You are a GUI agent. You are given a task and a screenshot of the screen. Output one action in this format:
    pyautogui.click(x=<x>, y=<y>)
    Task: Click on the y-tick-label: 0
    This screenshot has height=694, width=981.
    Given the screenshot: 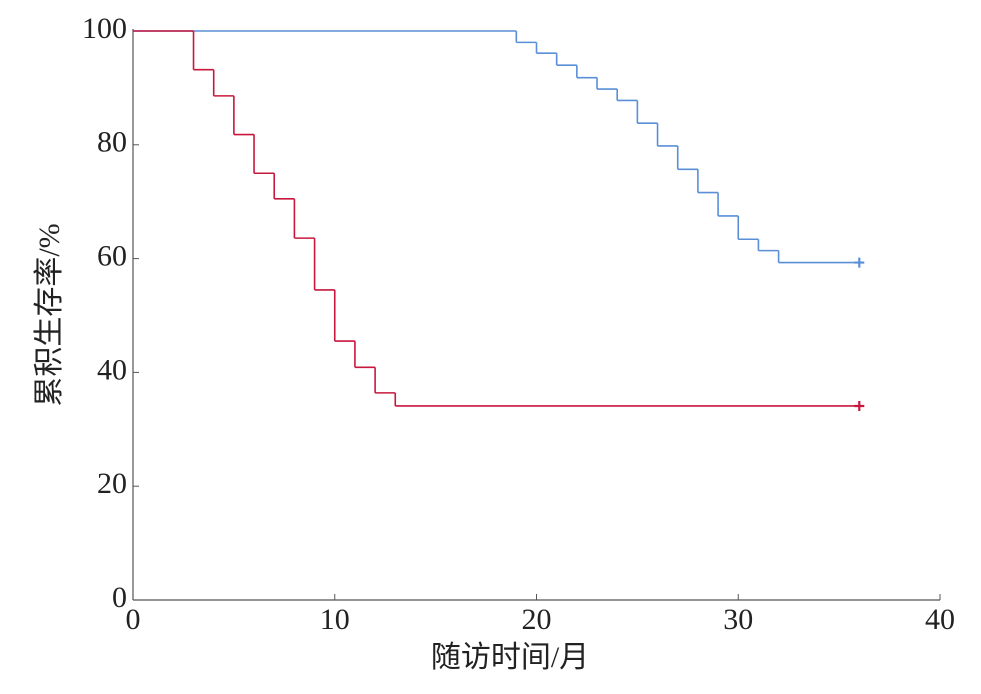 What is the action you would take?
    pyautogui.click(x=119, y=597)
    